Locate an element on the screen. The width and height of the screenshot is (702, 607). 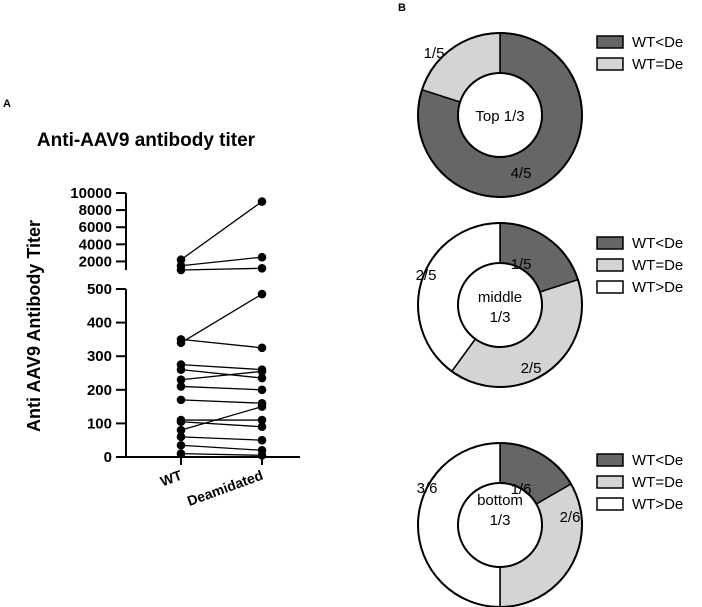
donut-slice-label: 2/6 is located at coordinates (570, 517).